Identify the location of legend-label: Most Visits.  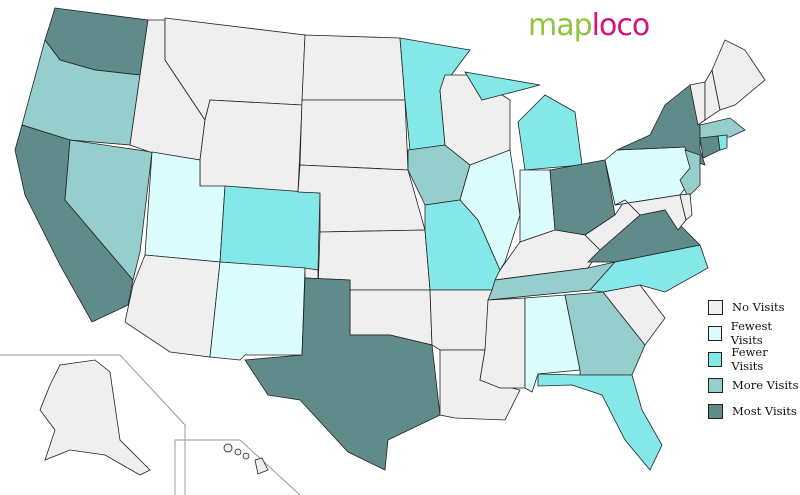
(764, 411).